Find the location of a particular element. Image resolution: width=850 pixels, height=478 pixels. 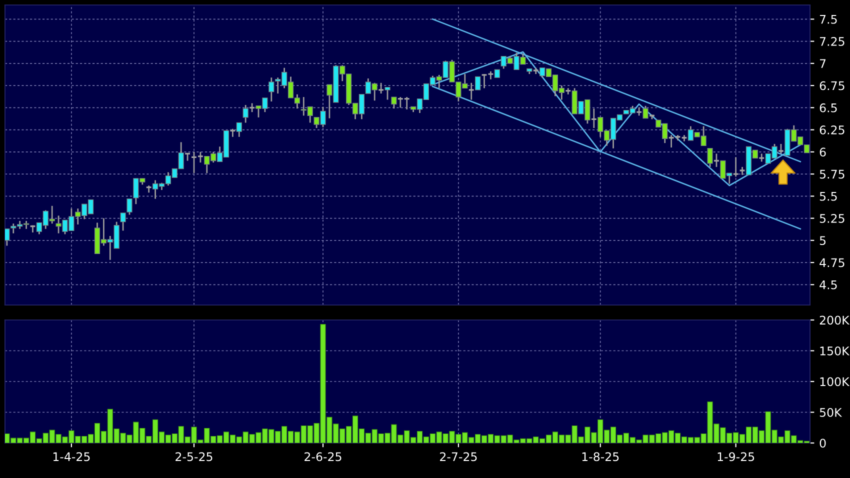

y-tick-label: 50K is located at coordinates (831, 412).